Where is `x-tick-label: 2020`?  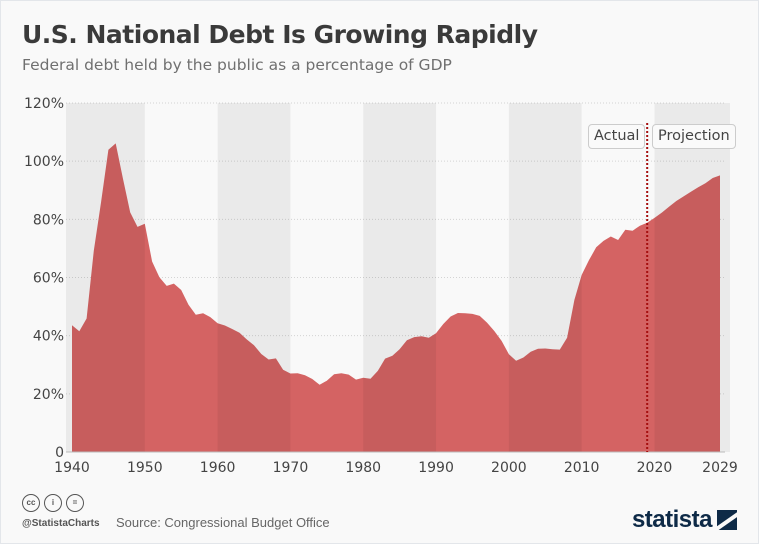
x-tick-label: 2020 is located at coordinates (655, 468).